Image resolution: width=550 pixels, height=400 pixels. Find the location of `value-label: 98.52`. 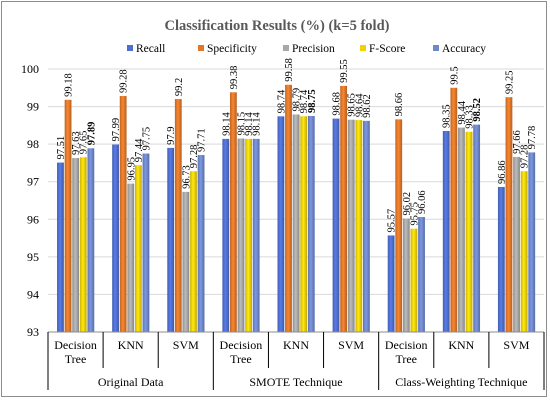

value-label: 98.52 is located at coordinates (477, 110).